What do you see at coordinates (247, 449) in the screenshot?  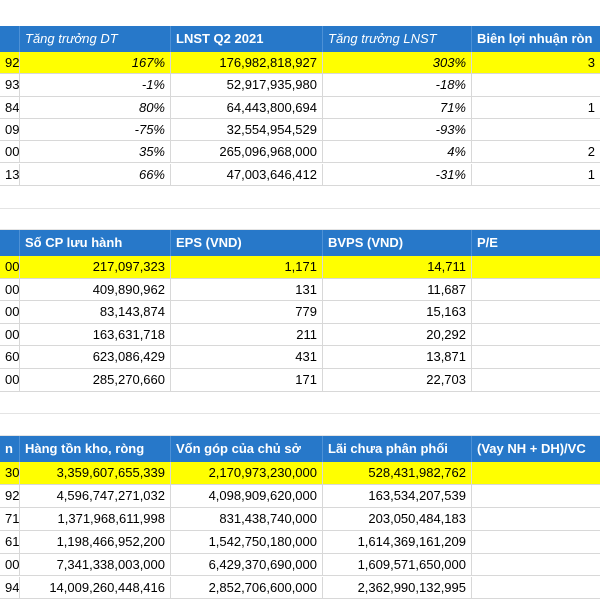 I see `table3-header-owner-capital: Vốn góp của chủ sở` at bounding box center [247, 449].